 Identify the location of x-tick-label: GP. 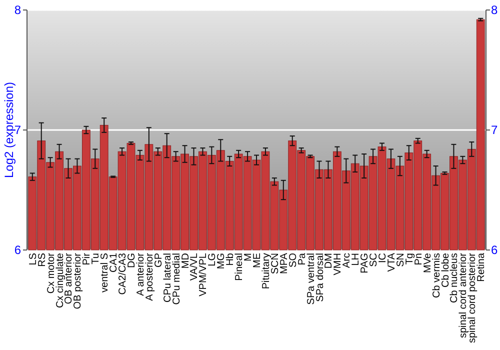
(158, 260).